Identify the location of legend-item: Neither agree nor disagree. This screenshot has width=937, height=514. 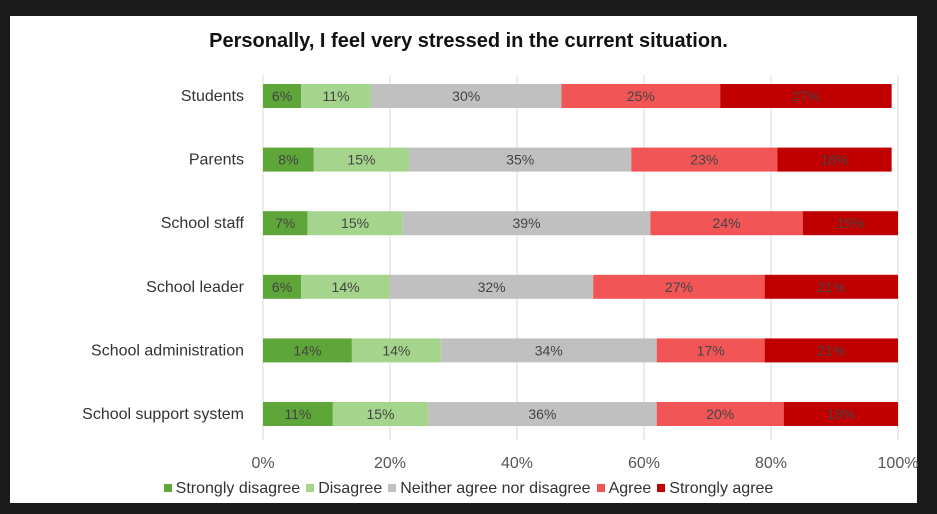
(489, 489).